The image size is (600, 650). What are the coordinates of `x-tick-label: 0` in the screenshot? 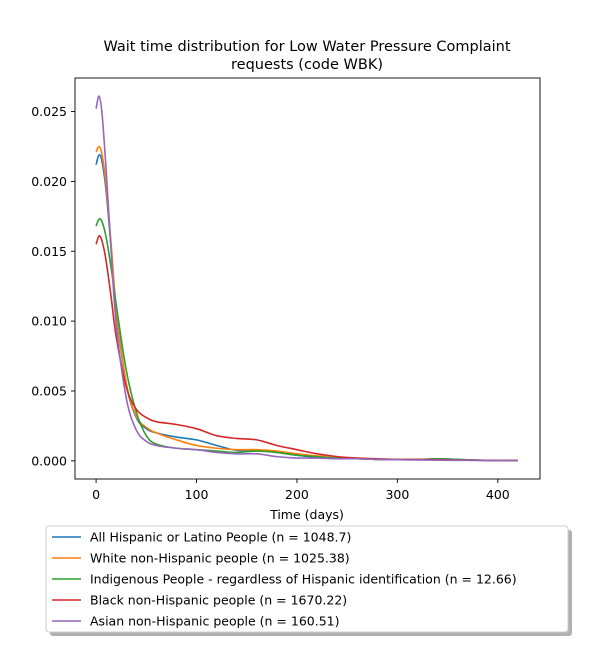 It's located at (96, 494).